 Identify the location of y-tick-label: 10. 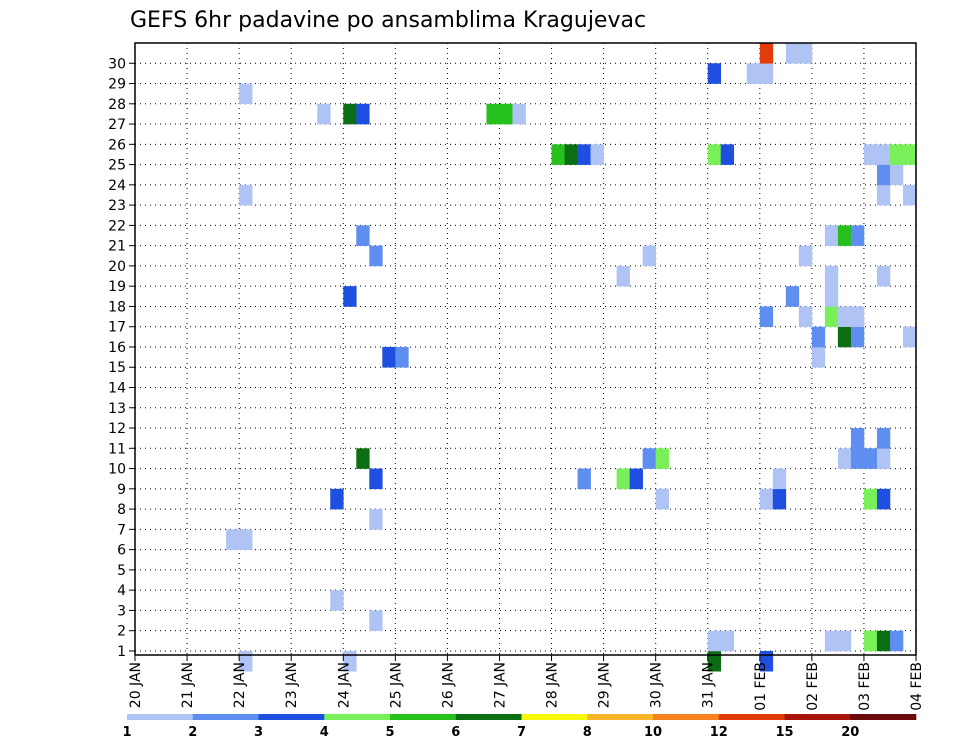
(117, 470).